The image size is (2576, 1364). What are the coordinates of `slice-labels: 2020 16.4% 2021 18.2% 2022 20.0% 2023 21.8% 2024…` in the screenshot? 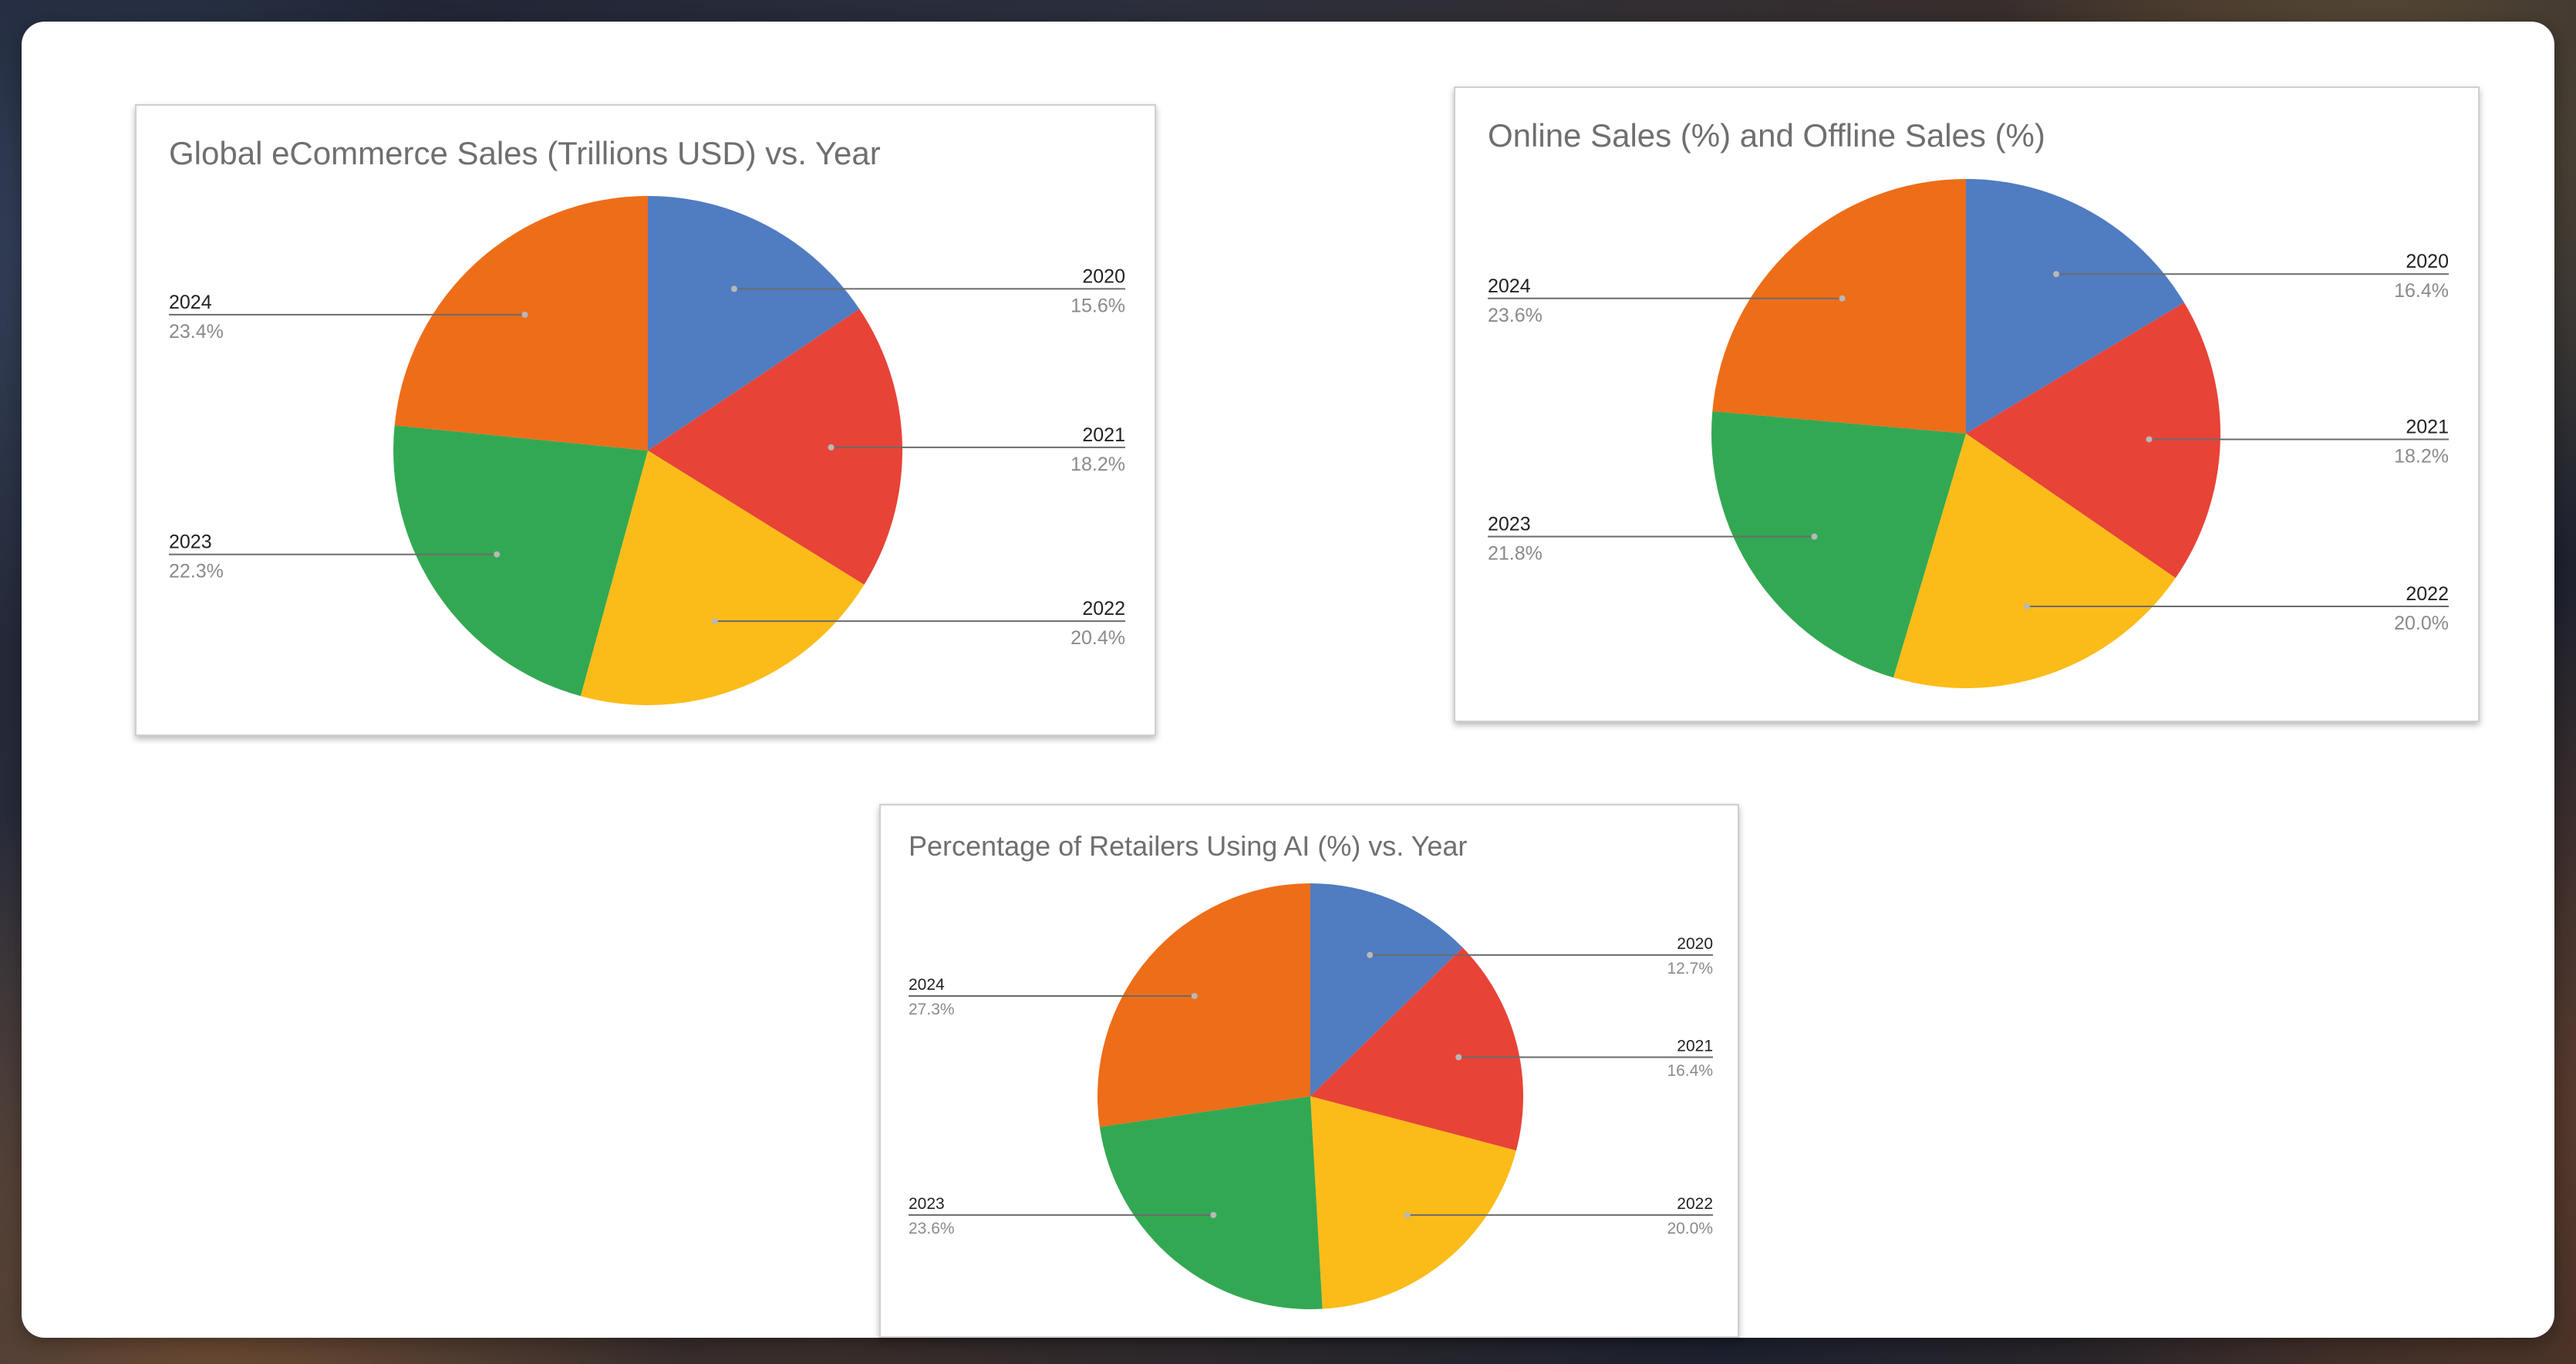 It's located at (1968, 442).